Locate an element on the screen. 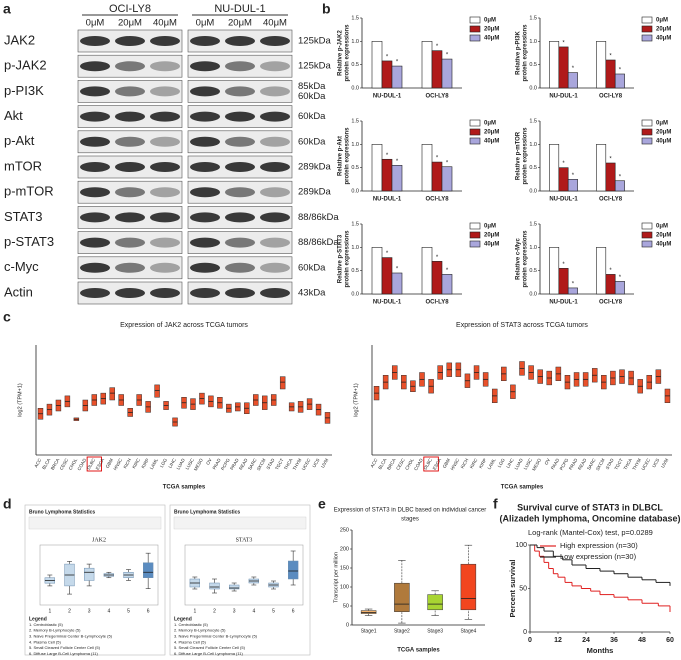 The height and width of the screenshot is (660, 681). x-tick-label: KIRC is located at coordinates (136, 463).